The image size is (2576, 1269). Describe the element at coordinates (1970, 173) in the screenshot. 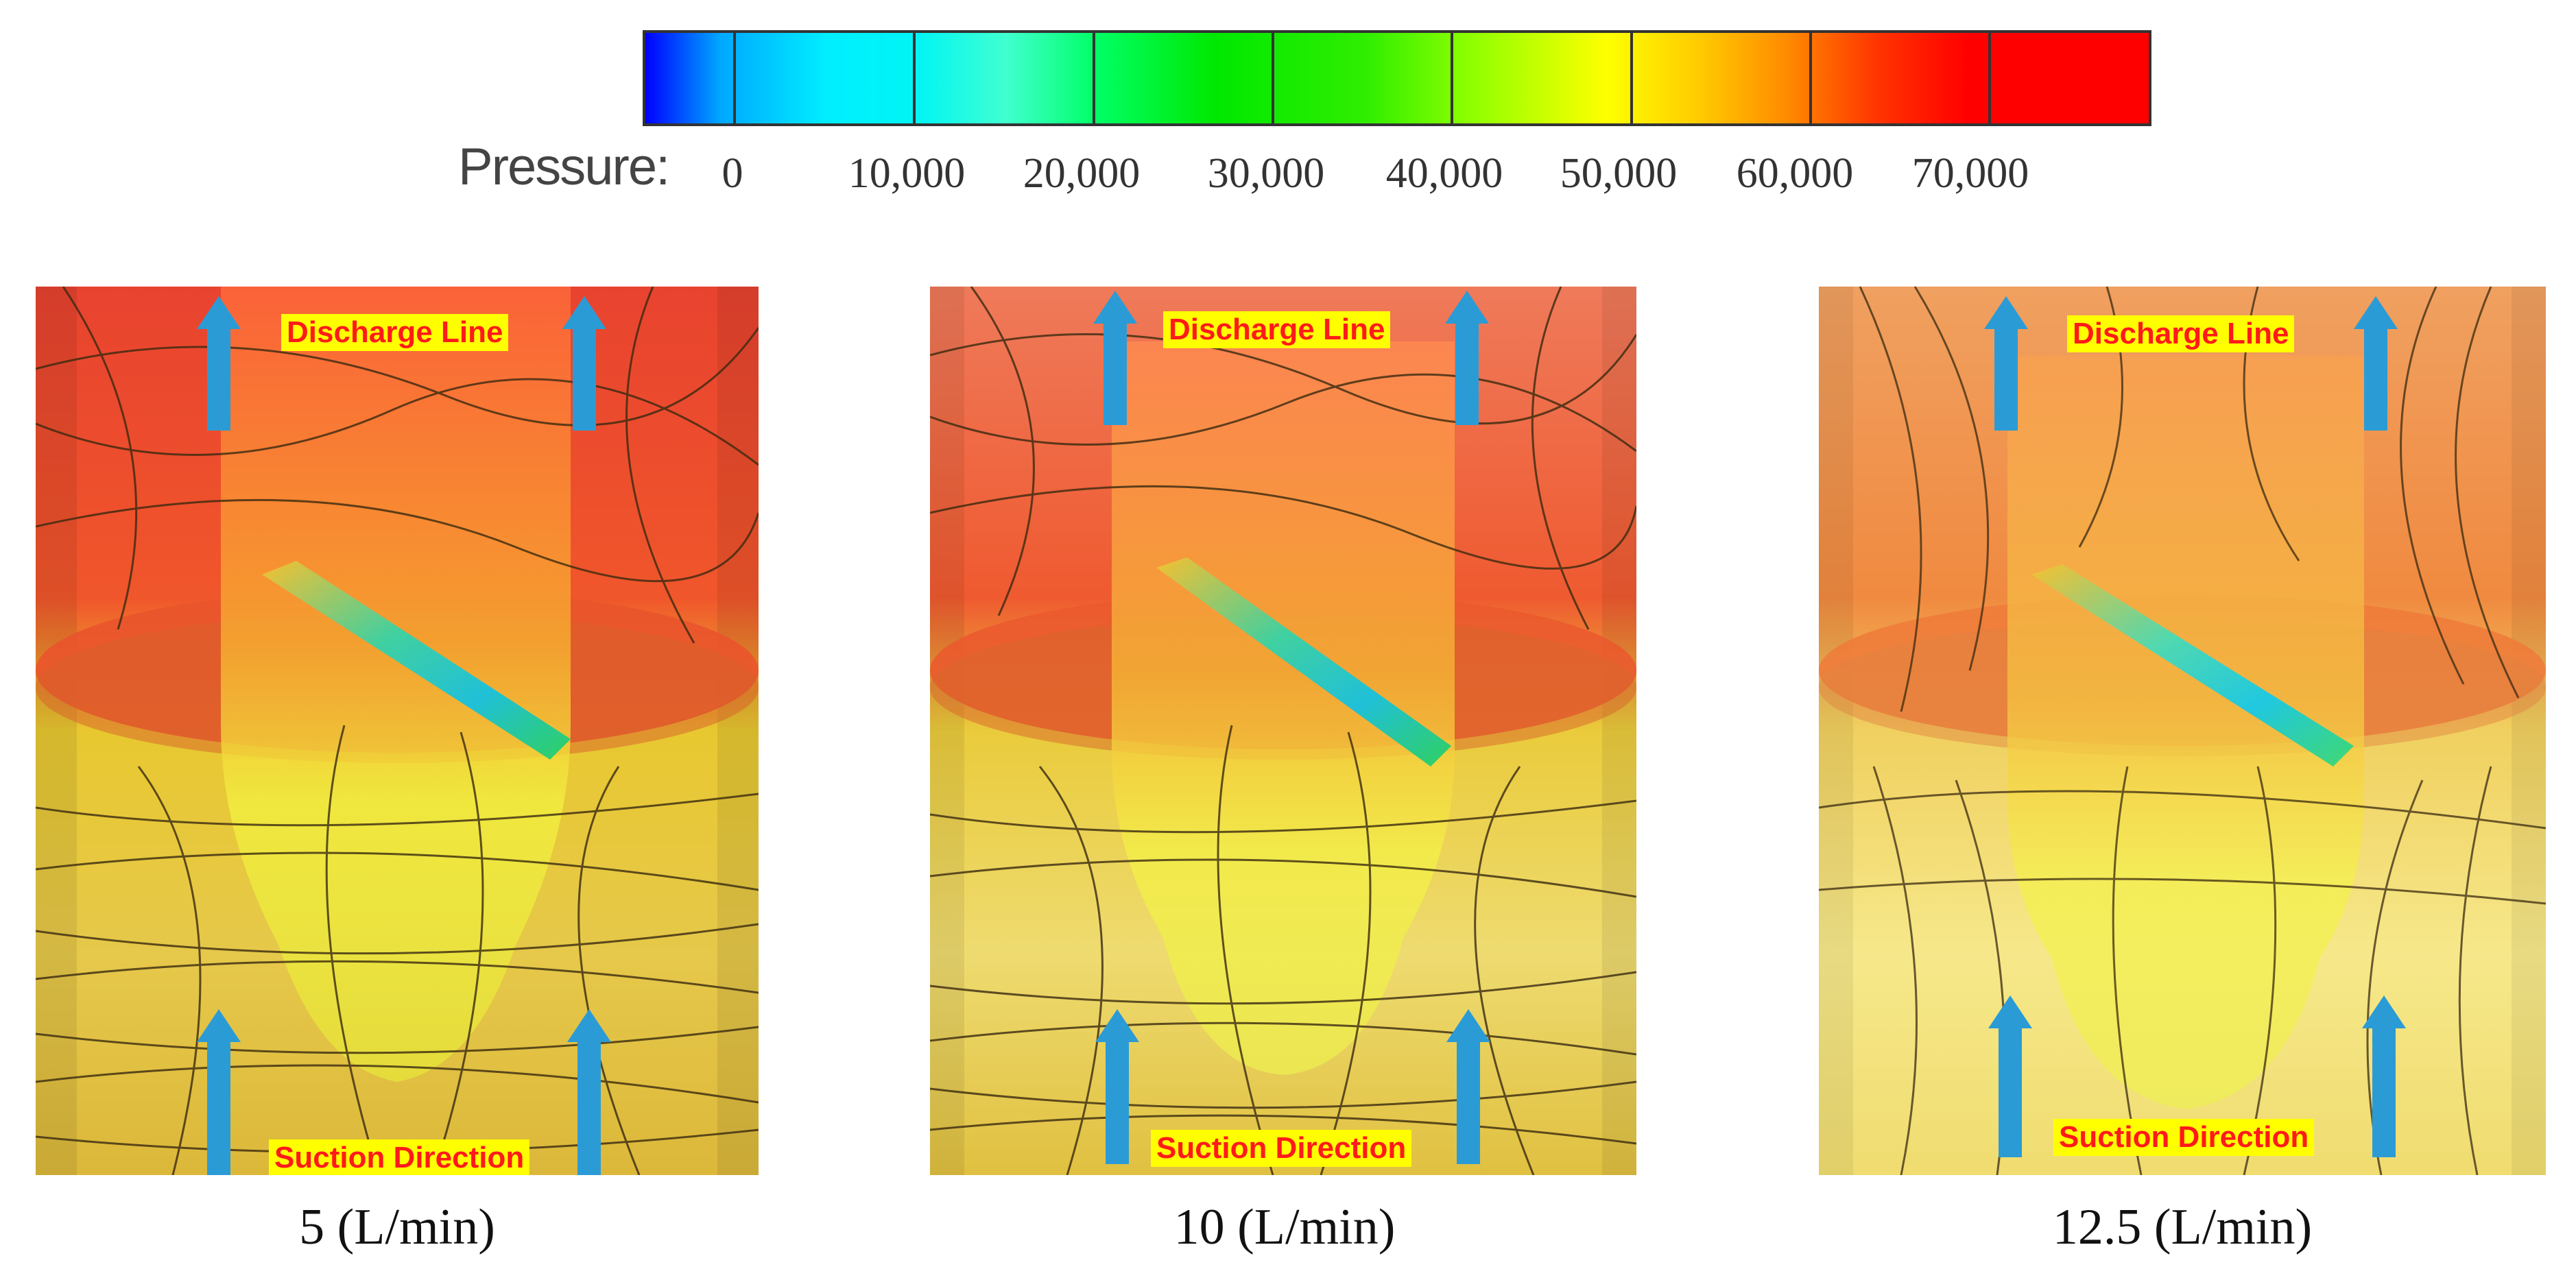

I see `legend-tick-70000: 70,000` at that location.